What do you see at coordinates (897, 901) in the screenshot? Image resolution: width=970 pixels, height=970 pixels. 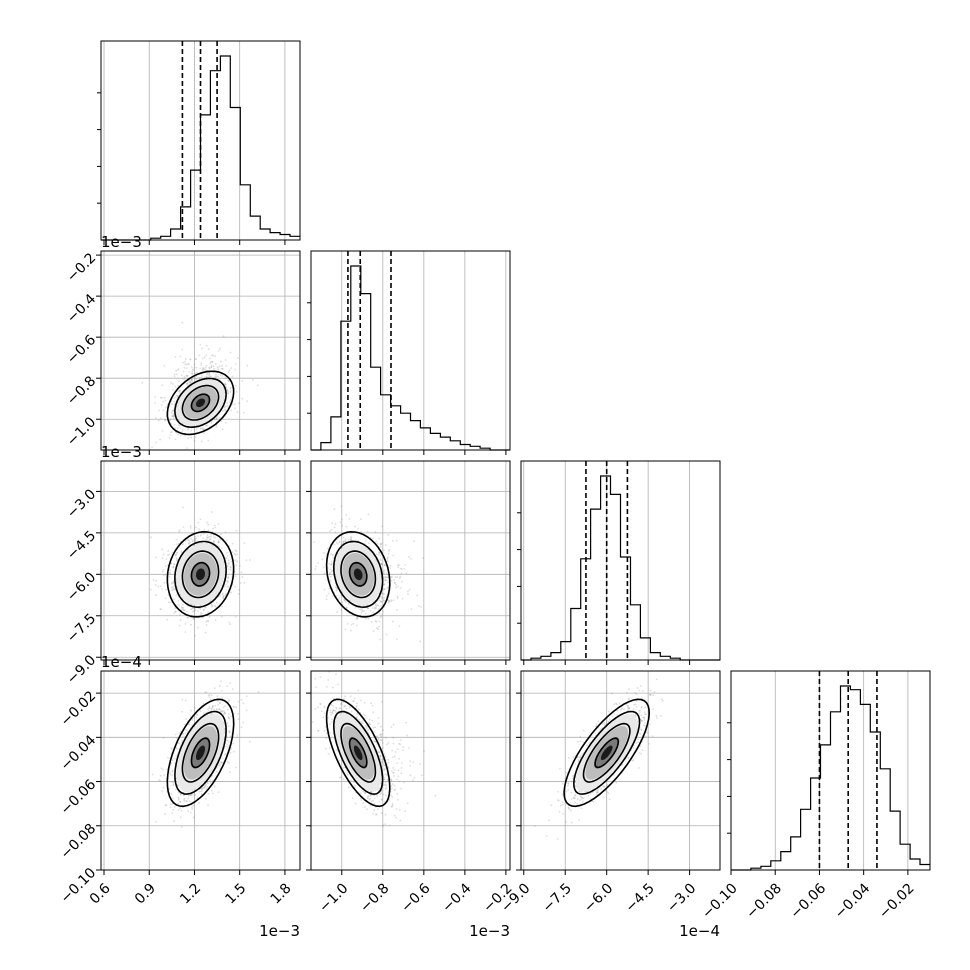 I see `x-tick-label: −0.02` at bounding box center [897, 901].